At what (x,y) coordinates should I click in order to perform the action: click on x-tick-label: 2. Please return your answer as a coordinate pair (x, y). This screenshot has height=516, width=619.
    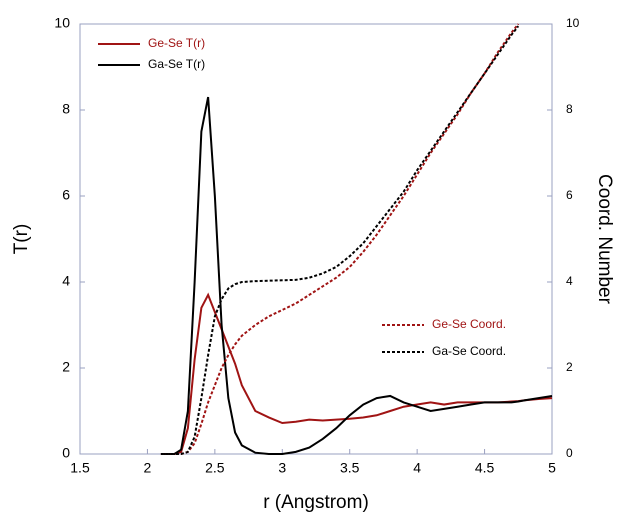
    Looking at the image, I should click on (148, 468).